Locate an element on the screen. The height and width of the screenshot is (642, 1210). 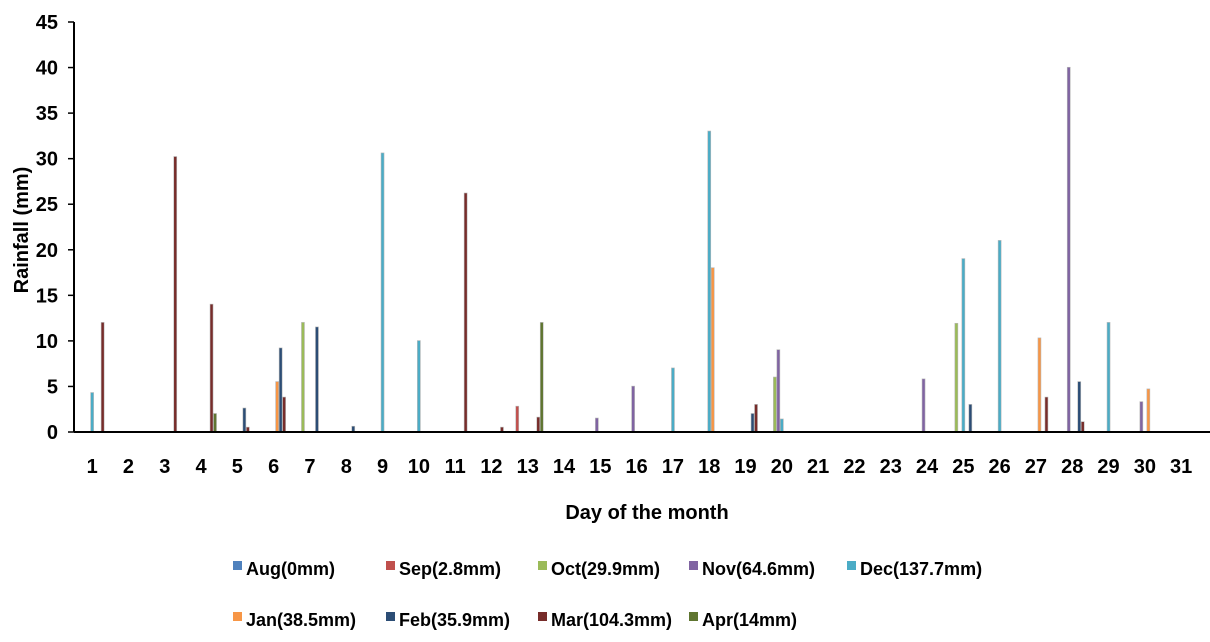
x-tick-label: 7 is located at coordinates (309, 467).